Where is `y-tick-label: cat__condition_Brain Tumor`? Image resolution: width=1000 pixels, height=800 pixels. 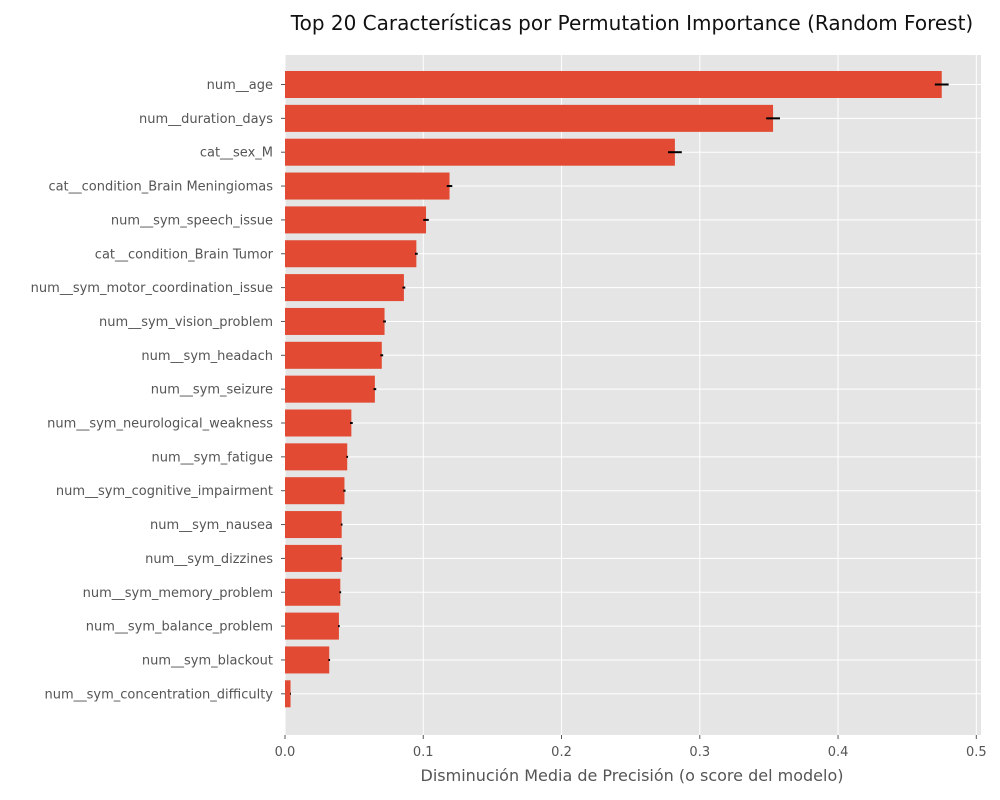 y-tick-label: cat__condition_Brain Tumor is located at coordinates (184, 254).